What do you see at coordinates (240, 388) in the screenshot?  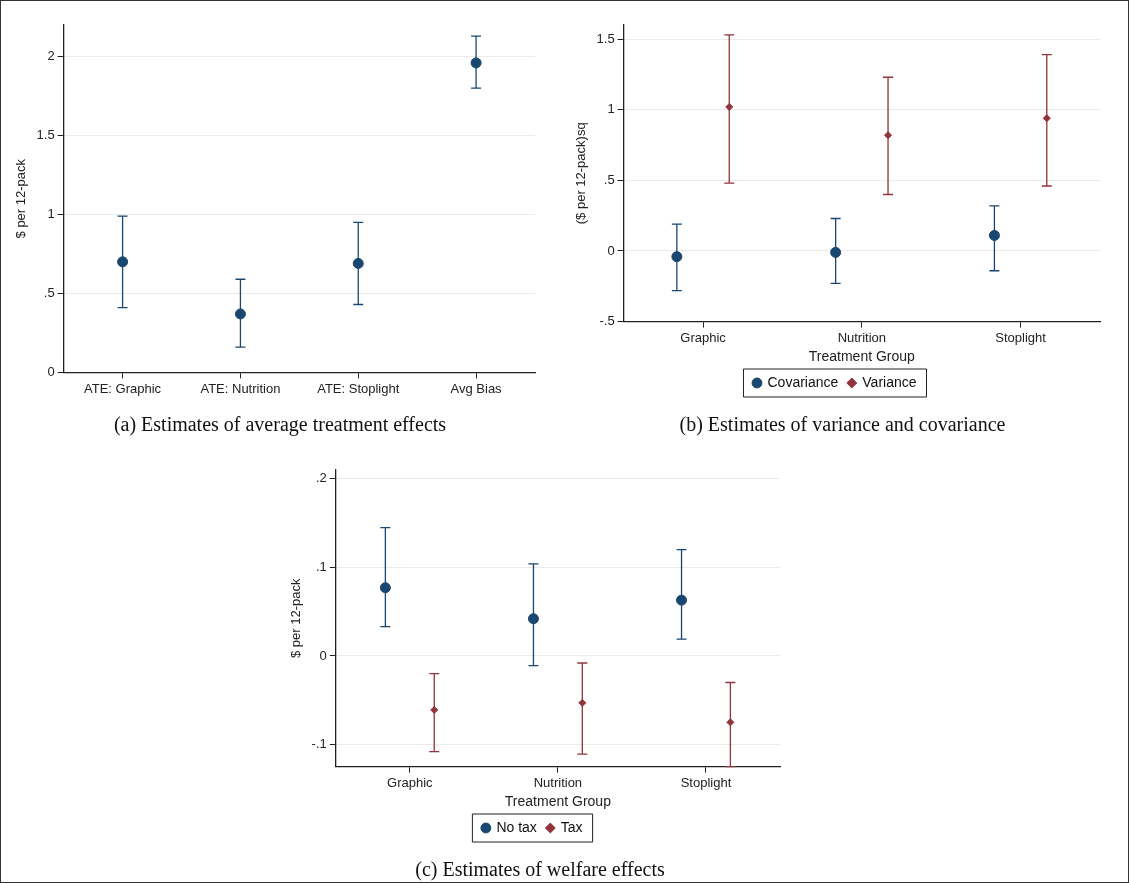 I see `x-tick-label: ATE: Nutrition` at bounding box center [240, 388].